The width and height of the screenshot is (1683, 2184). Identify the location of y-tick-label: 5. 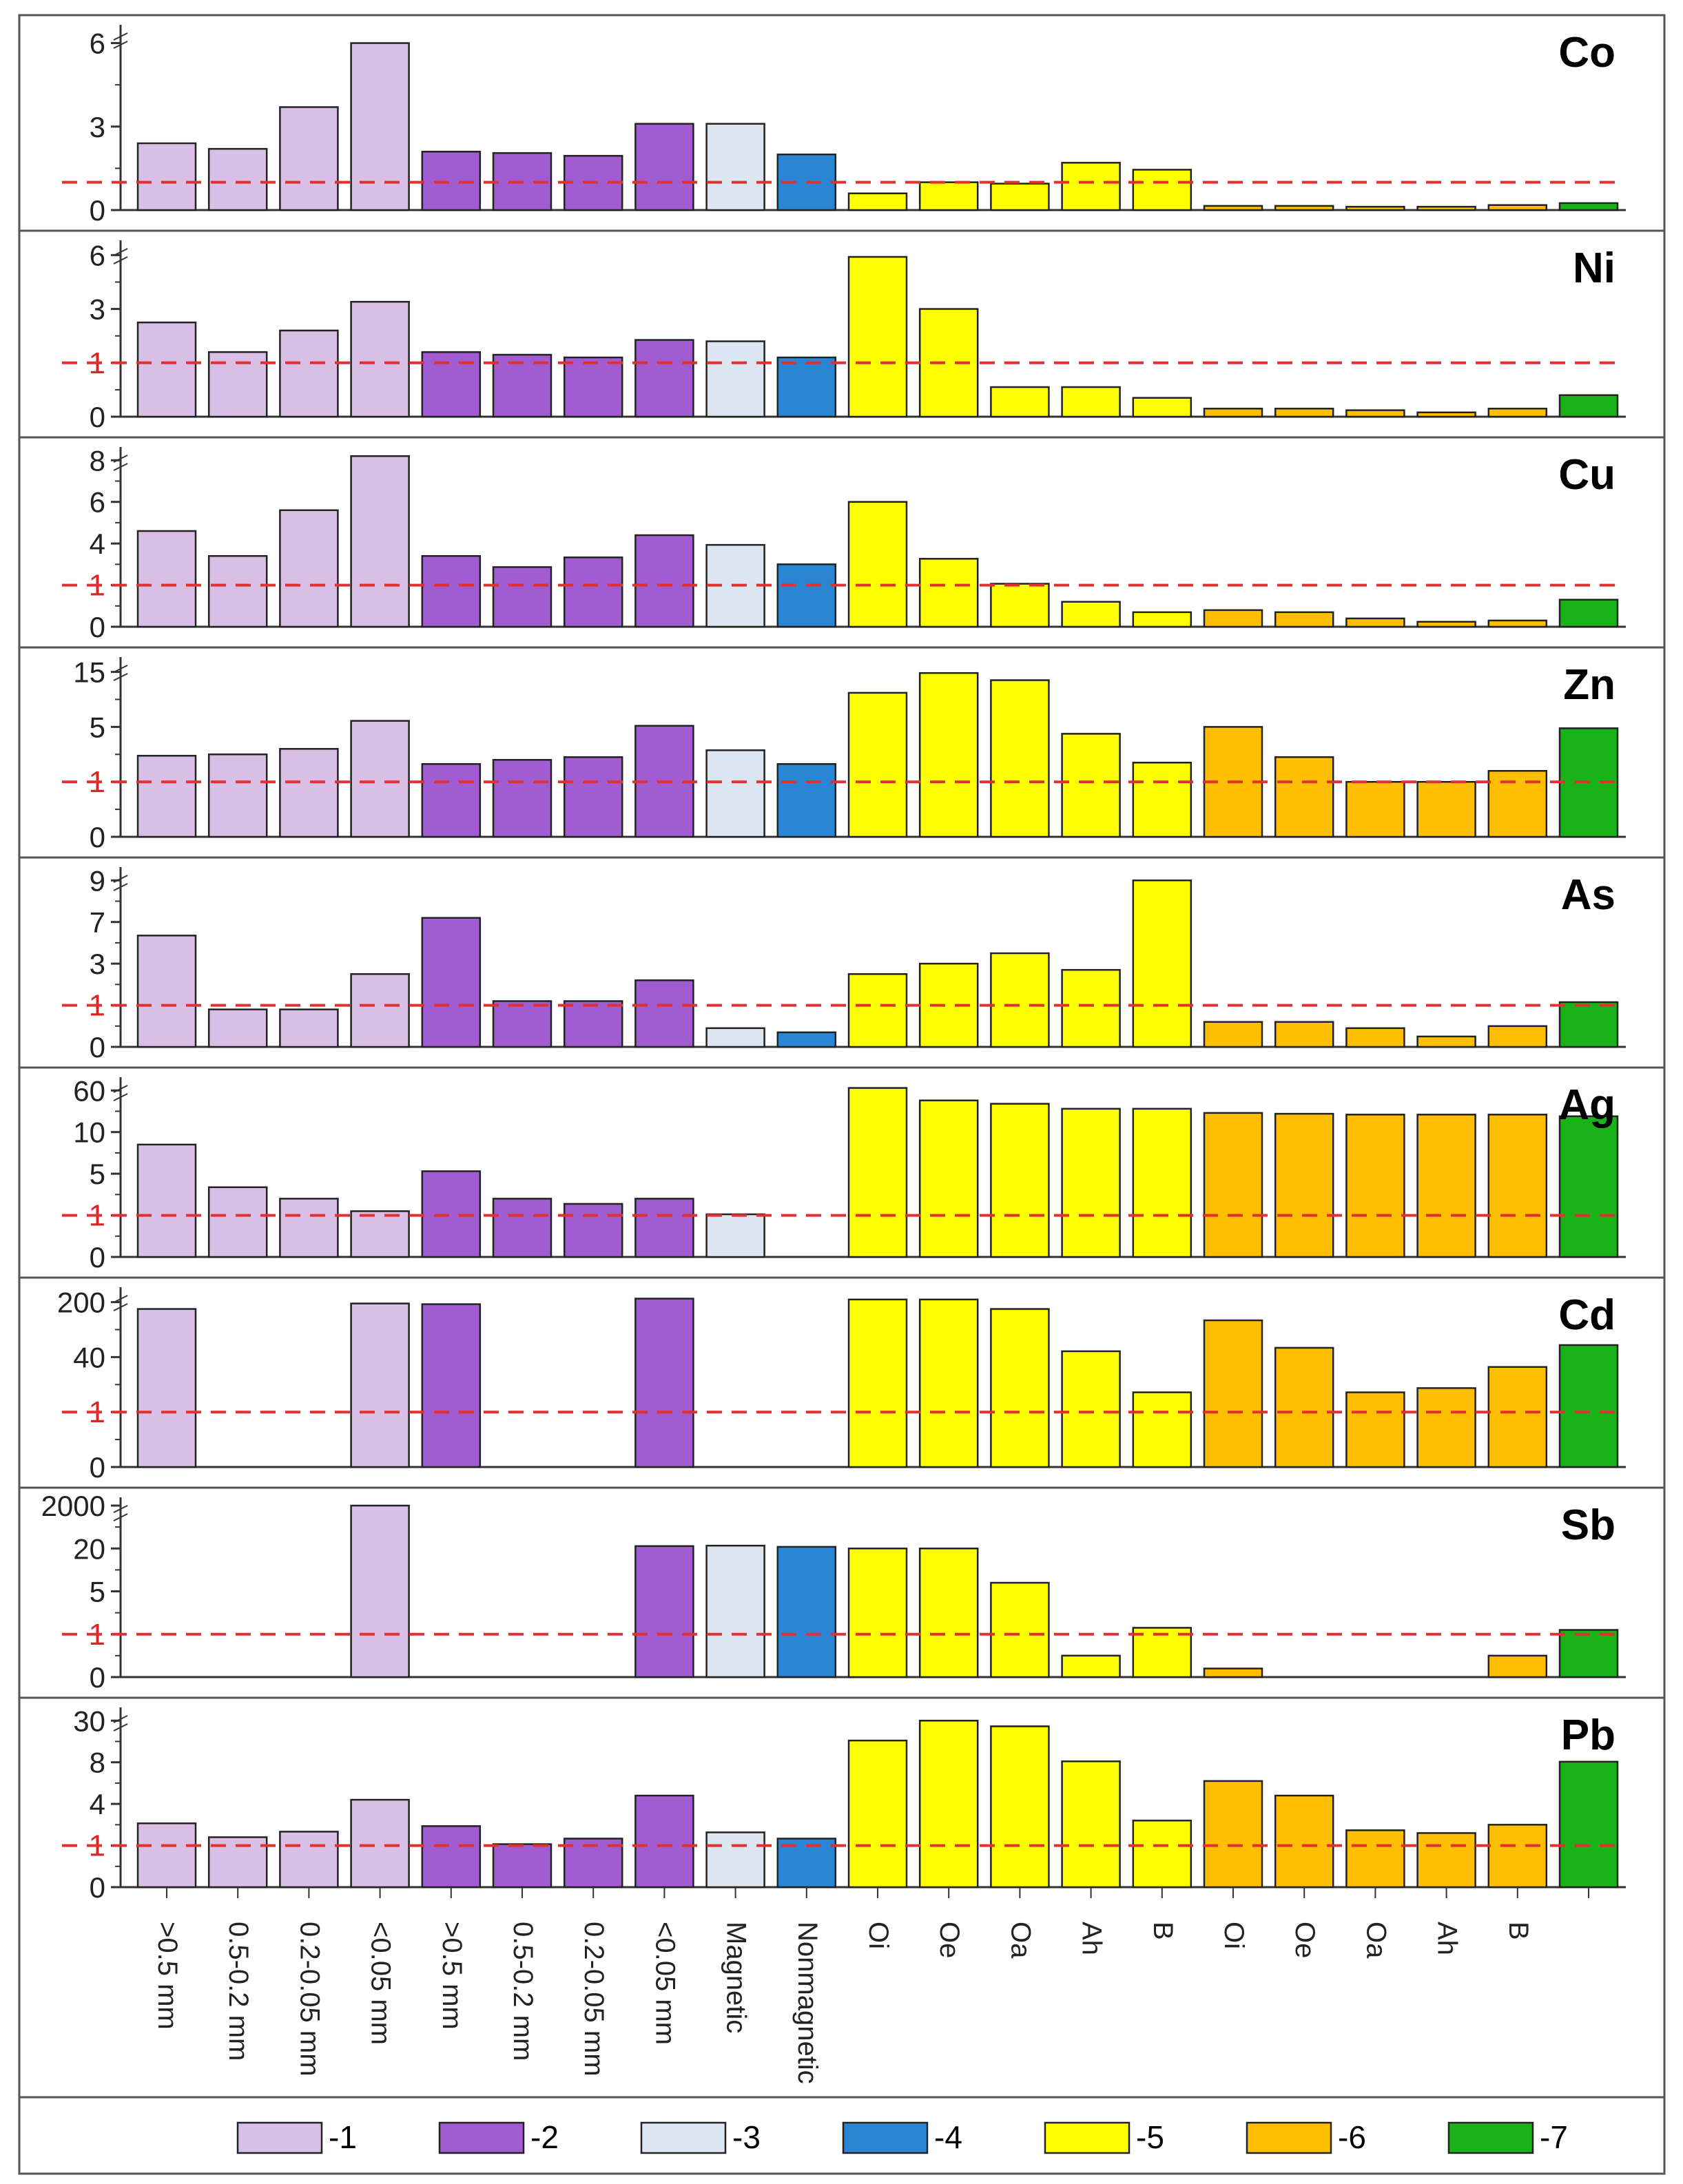
(97, 1592).